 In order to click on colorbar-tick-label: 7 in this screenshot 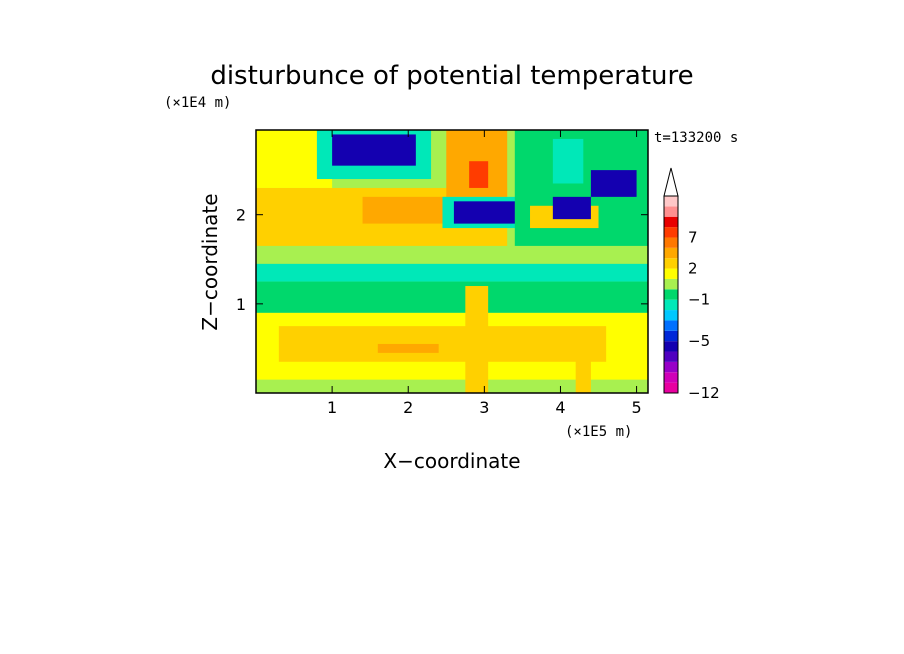, I will do `click(693, 237)`.